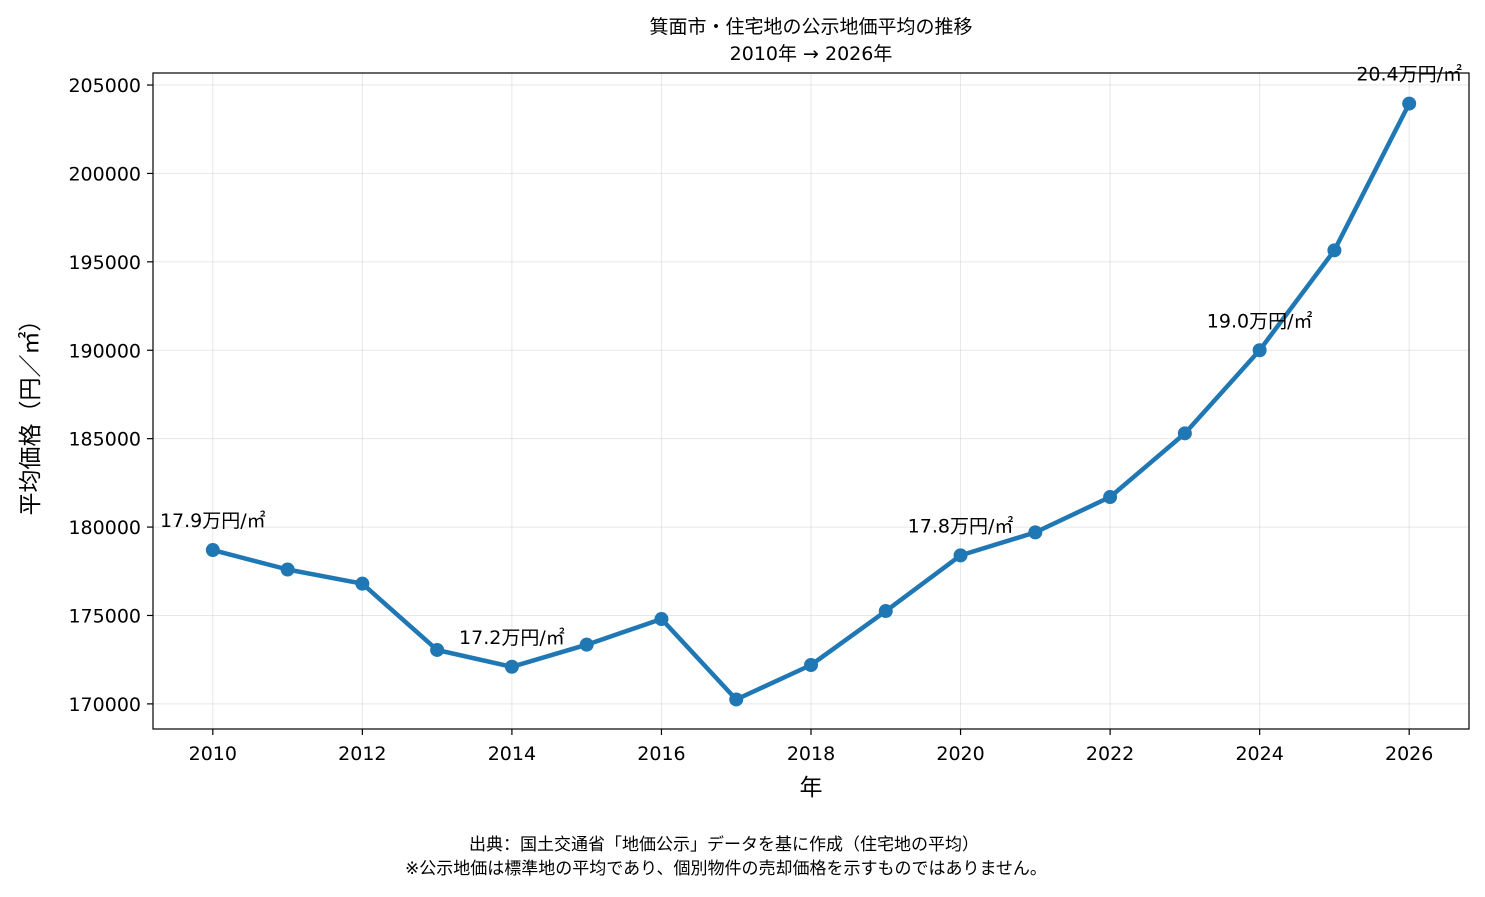 Image resolution: width=1485 pixels, height=897 pixels. I want to click on y-tick-label: 205000, so click(104, 86).